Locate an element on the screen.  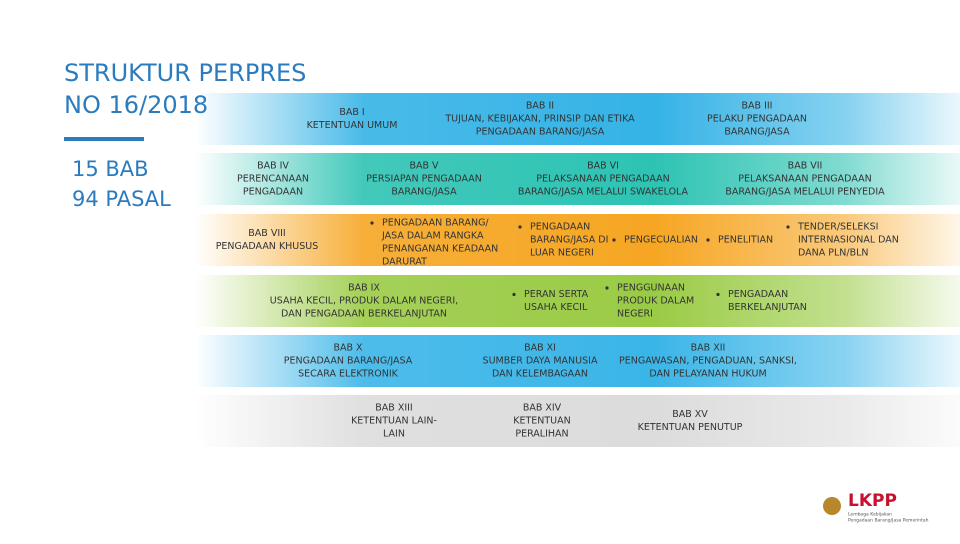
chapter-text: SUMBER DAYA MANUSIA is located at coordinates (540, 361).